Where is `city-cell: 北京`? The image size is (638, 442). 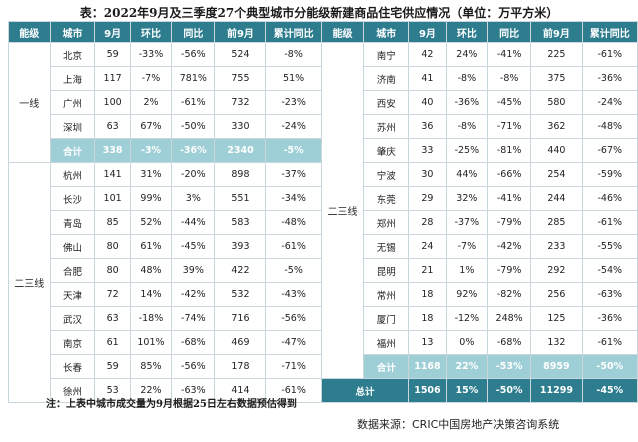 city-cell: 北京 is located at coordinates (72, 54).